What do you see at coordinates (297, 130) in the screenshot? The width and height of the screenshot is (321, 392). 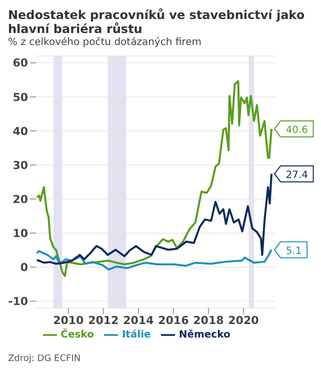 I see `data-label: 40.6` at bounding box center [297, 130].